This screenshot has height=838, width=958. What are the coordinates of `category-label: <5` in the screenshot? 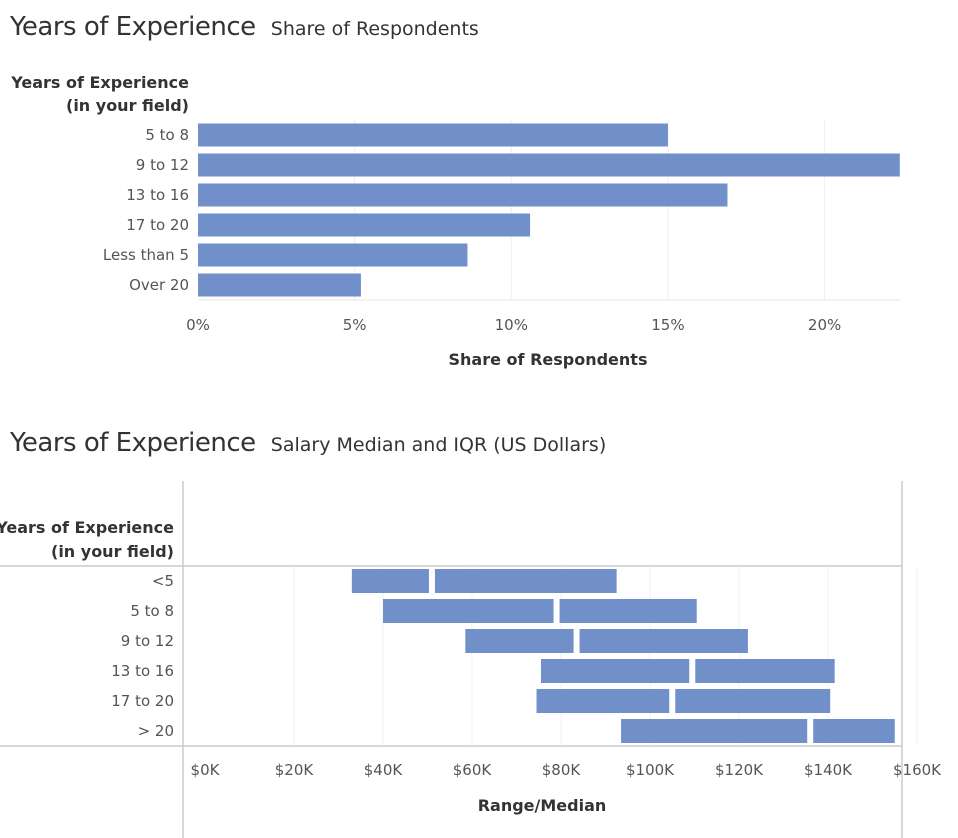 It's located at (163, 581).